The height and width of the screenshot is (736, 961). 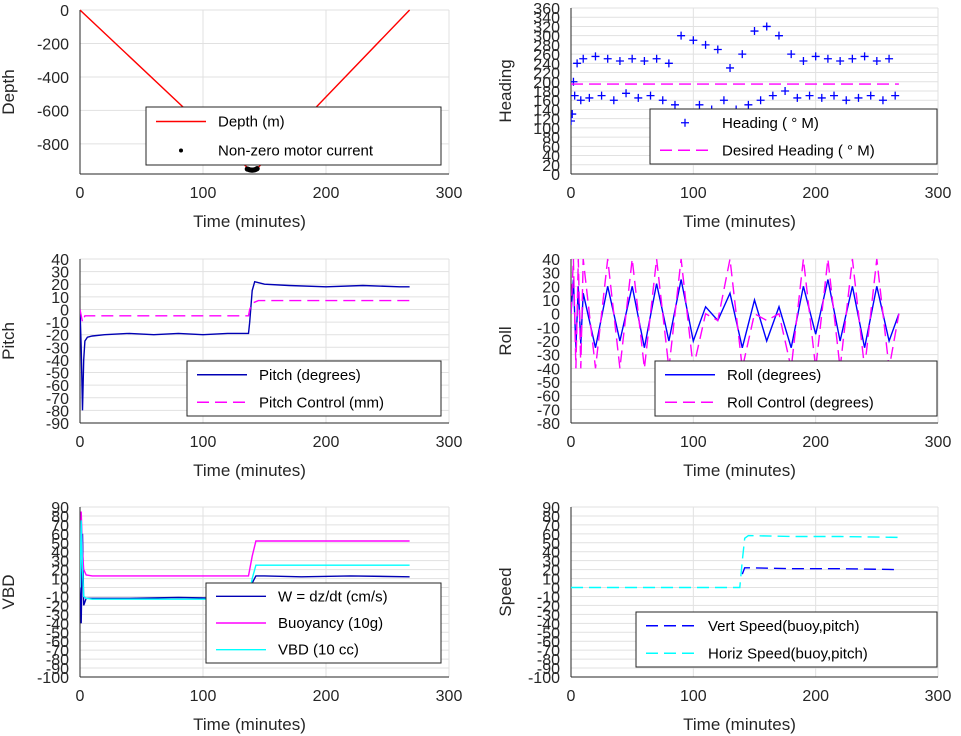 I want to click on y-axis-label: Depth, so click(x=9, y=91).